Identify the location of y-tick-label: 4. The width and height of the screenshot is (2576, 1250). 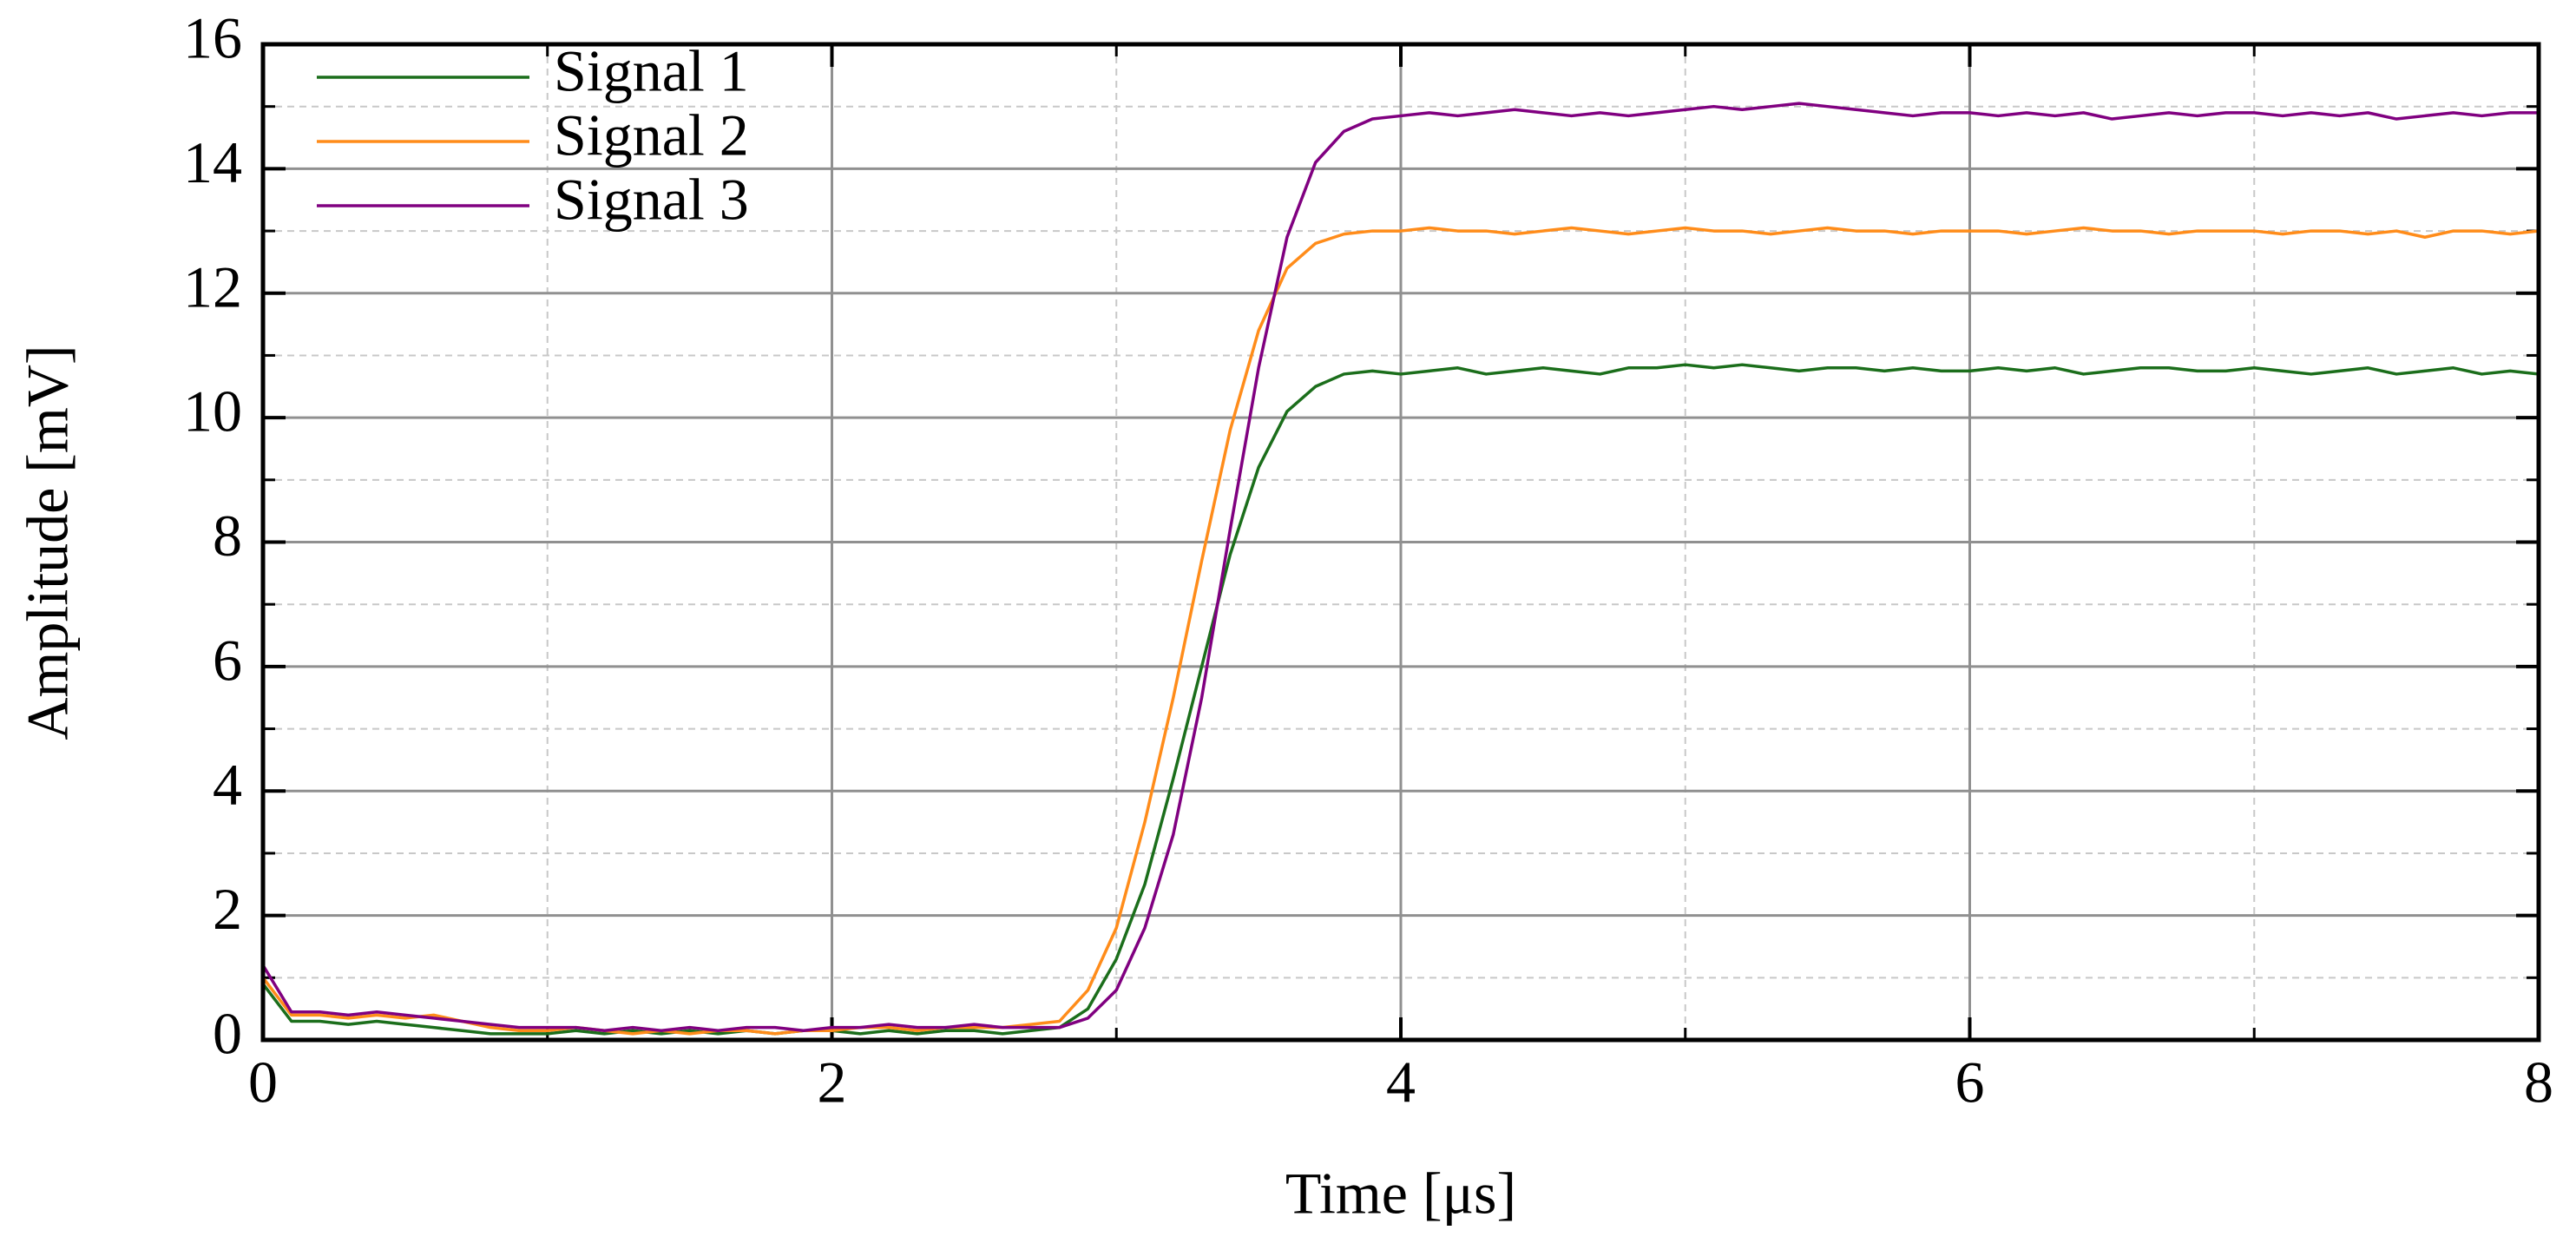
(227, 785).